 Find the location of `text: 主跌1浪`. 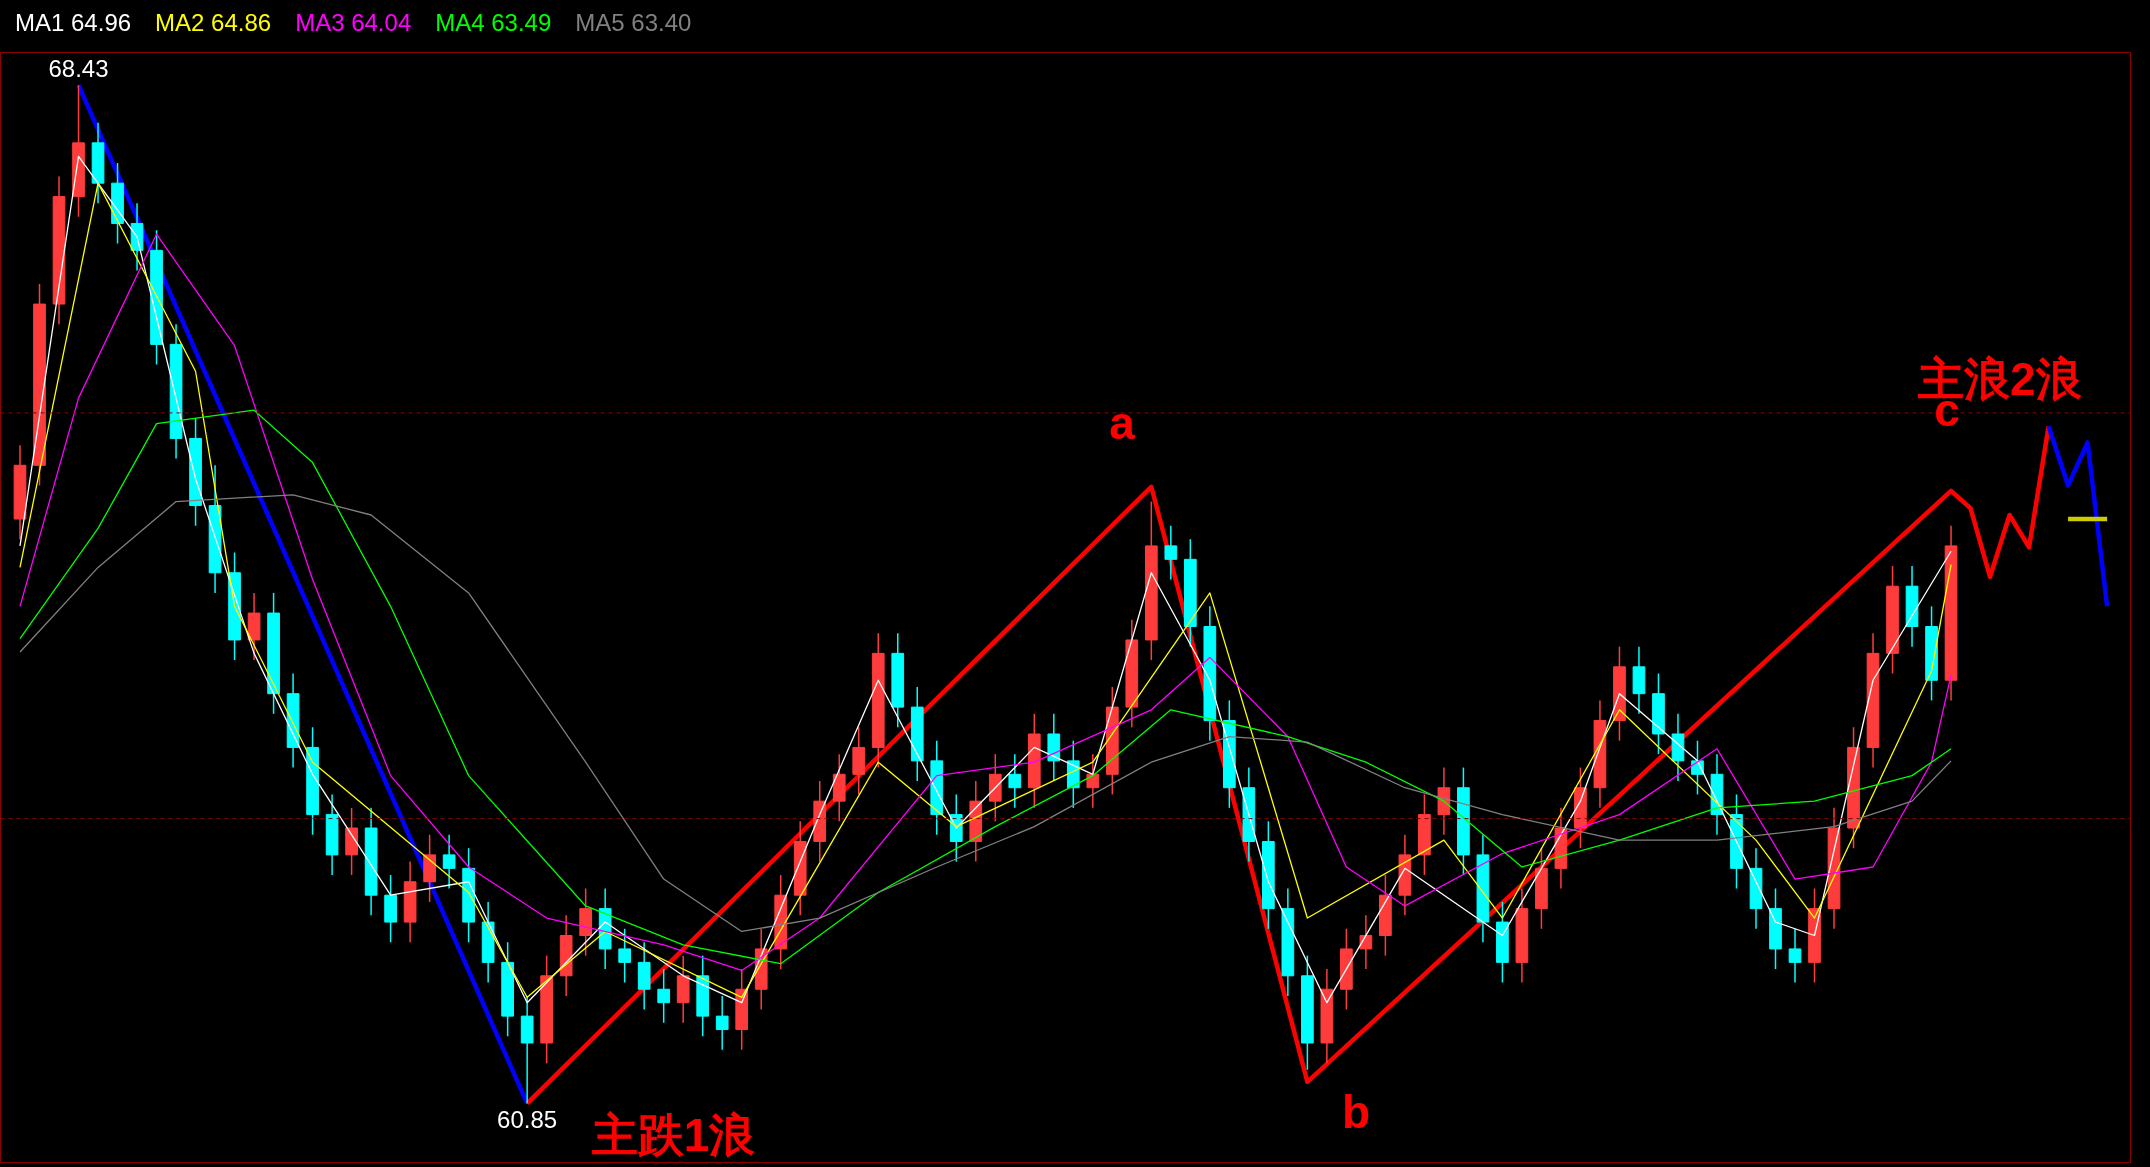

text: 主跌1浪 is located at coordinates (674, 1135).